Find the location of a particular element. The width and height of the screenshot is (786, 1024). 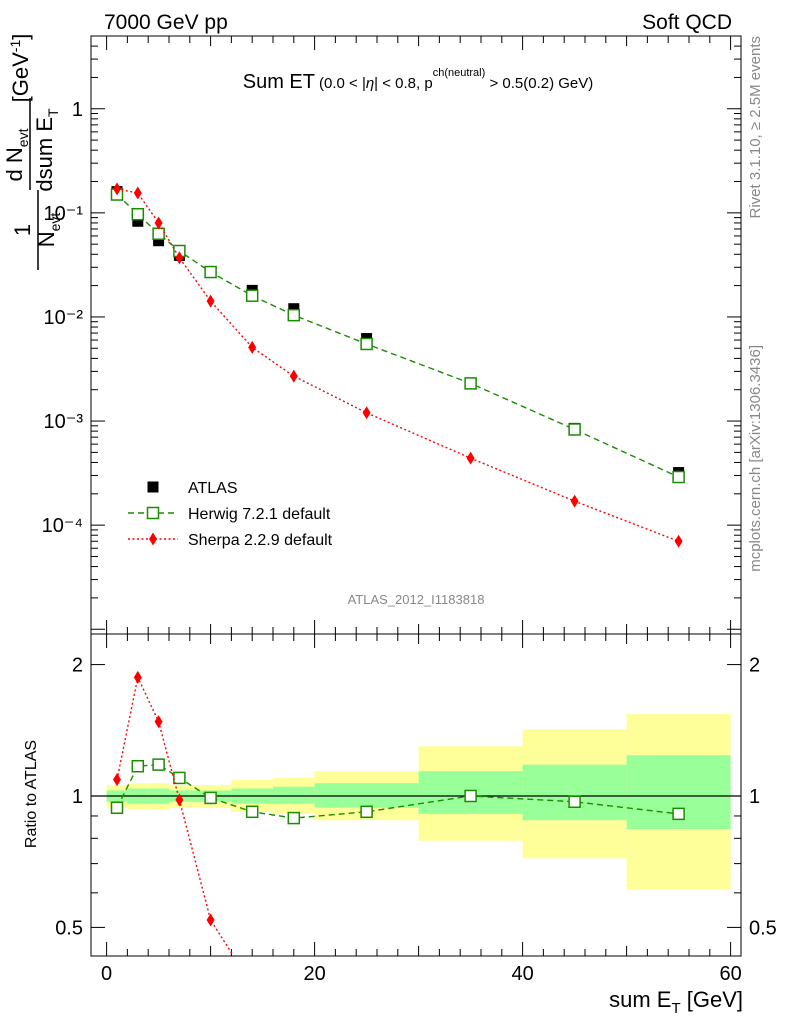

ratio-ylabel: Ratio to ATLAS is located at coordinates (31, 794).